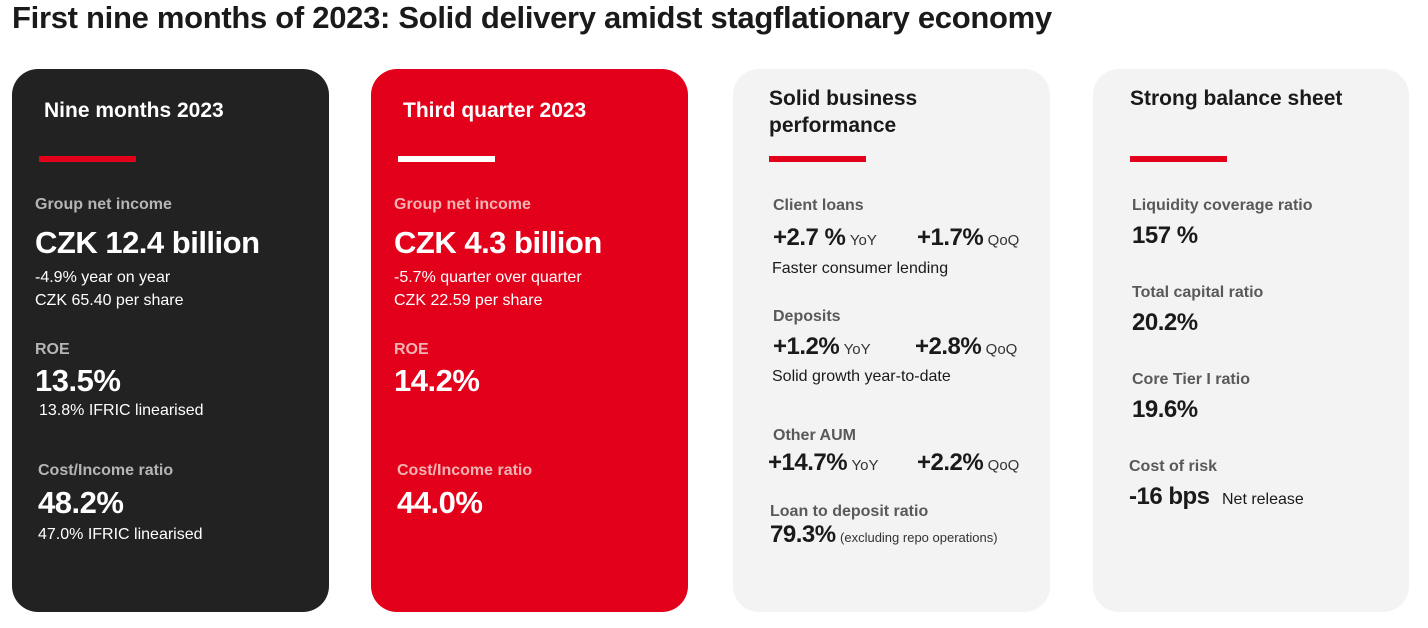 The image size is (1428, 628). I want to click on card-title: Nine months 2023, so click(134, 110).